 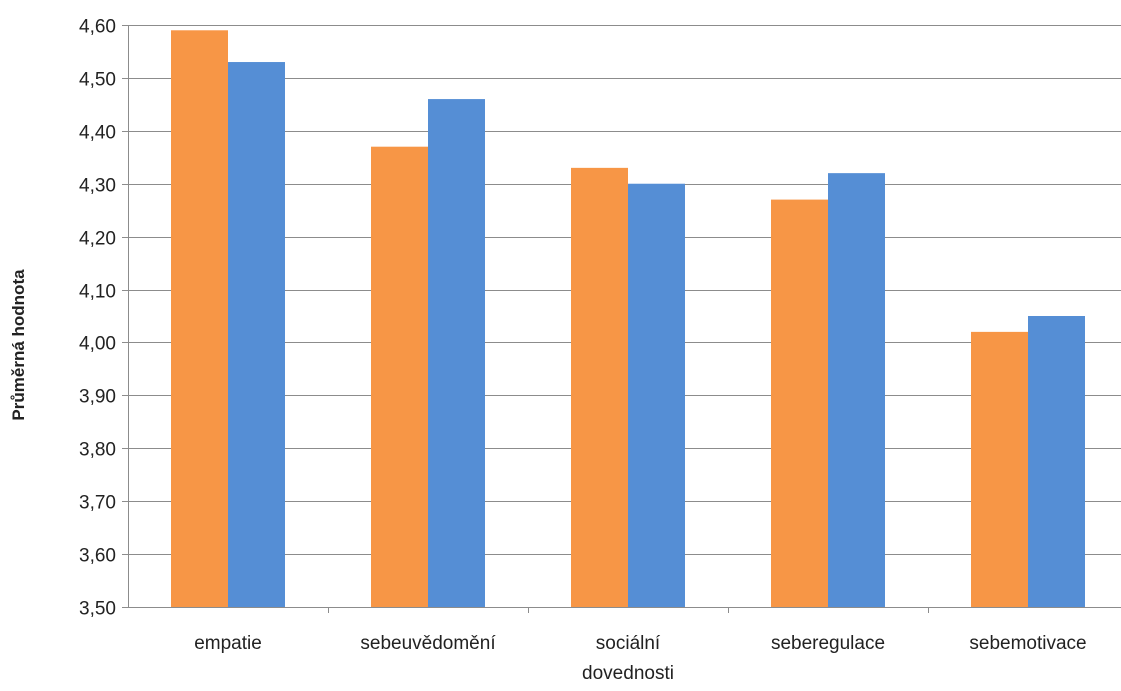 I want to click on y-tick-label: 4,60, so click(x=97, y=27).